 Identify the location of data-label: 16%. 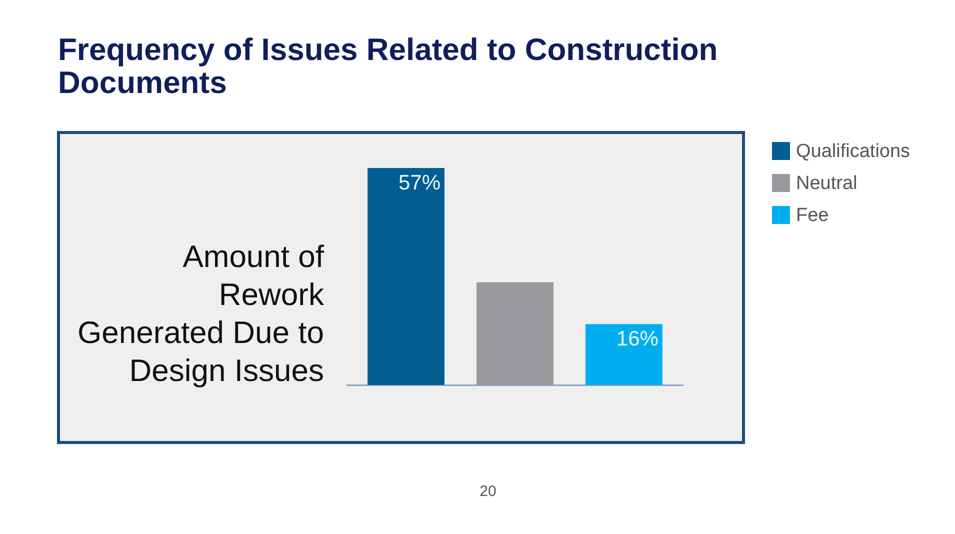
(637, 338).